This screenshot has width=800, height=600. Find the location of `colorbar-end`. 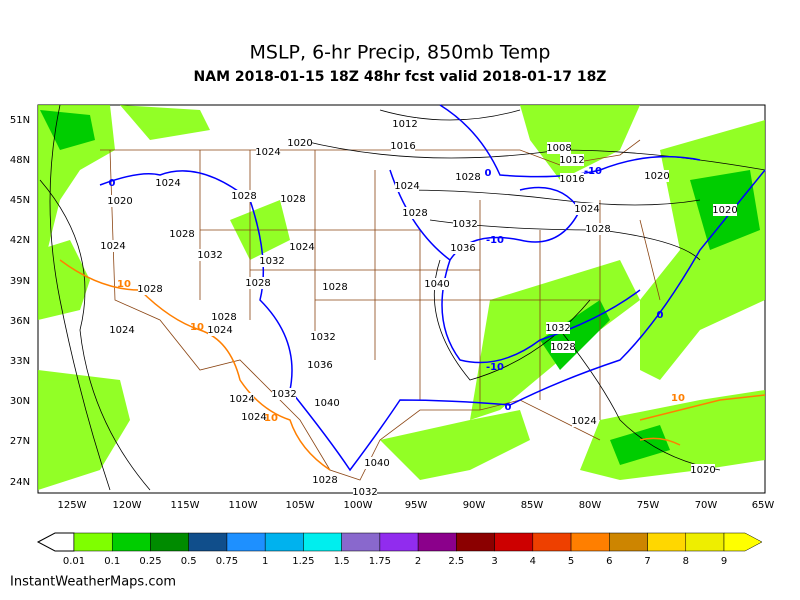

colorbar-end is located at coordinates (743, 542).